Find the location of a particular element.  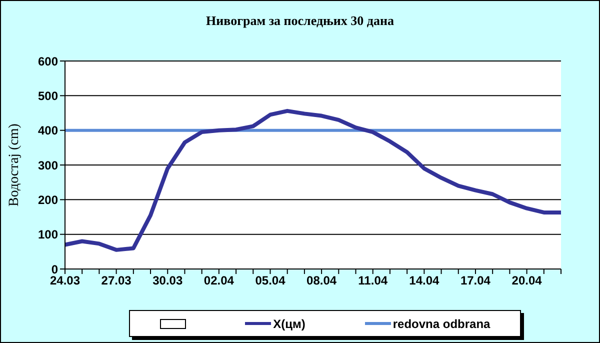

legend-label: X(цм) is located at coordinates (289, 323).